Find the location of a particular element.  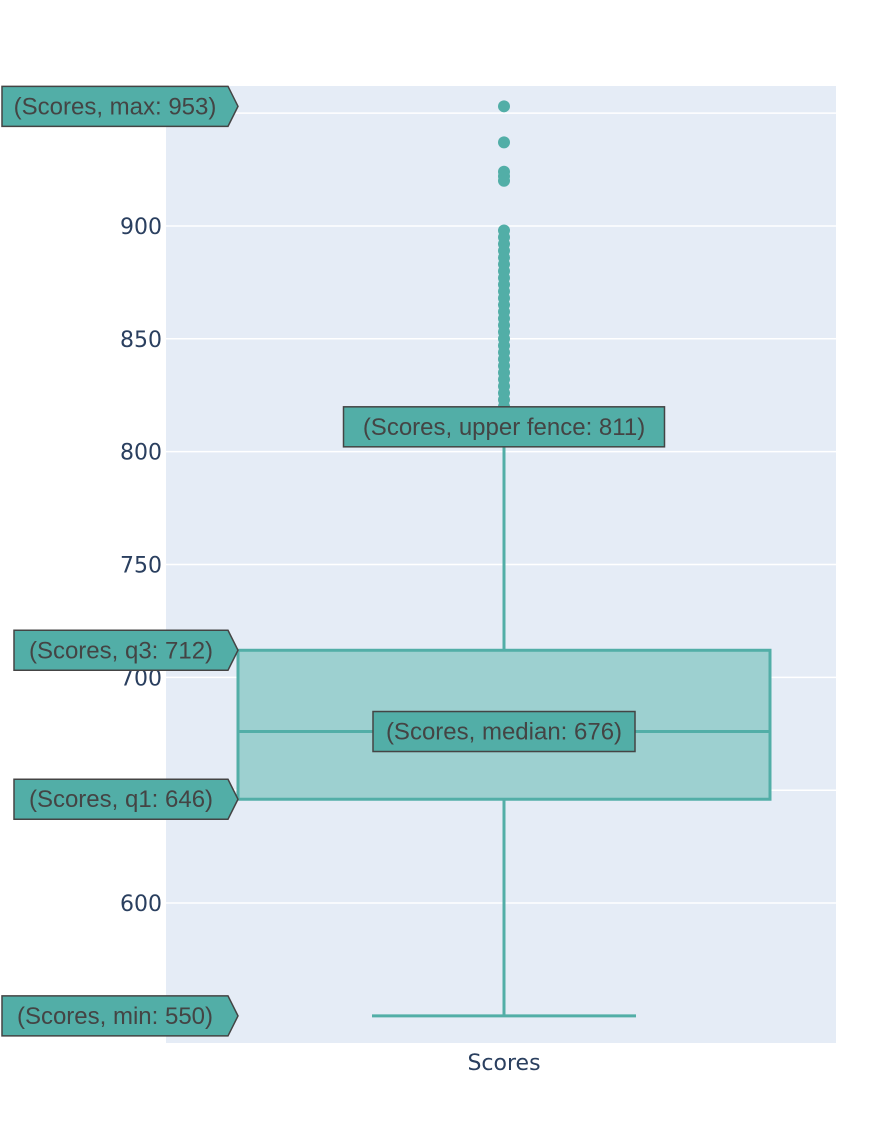

hover-label-text: (Scores, min: 550) is located at coordinates (115, 1016).